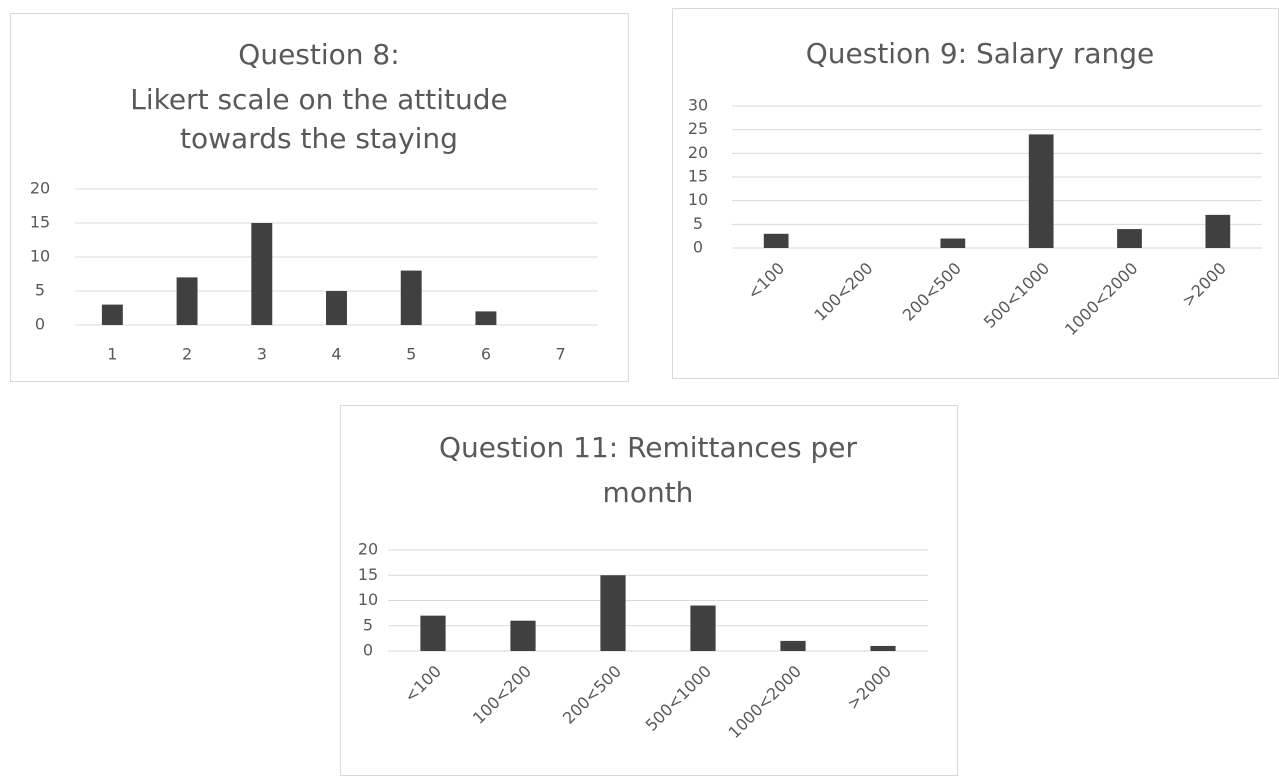 Image resolution: width=1279 pixels, height=776 pixels. I want to click on x-tick-label: 5, so click(411, 354).